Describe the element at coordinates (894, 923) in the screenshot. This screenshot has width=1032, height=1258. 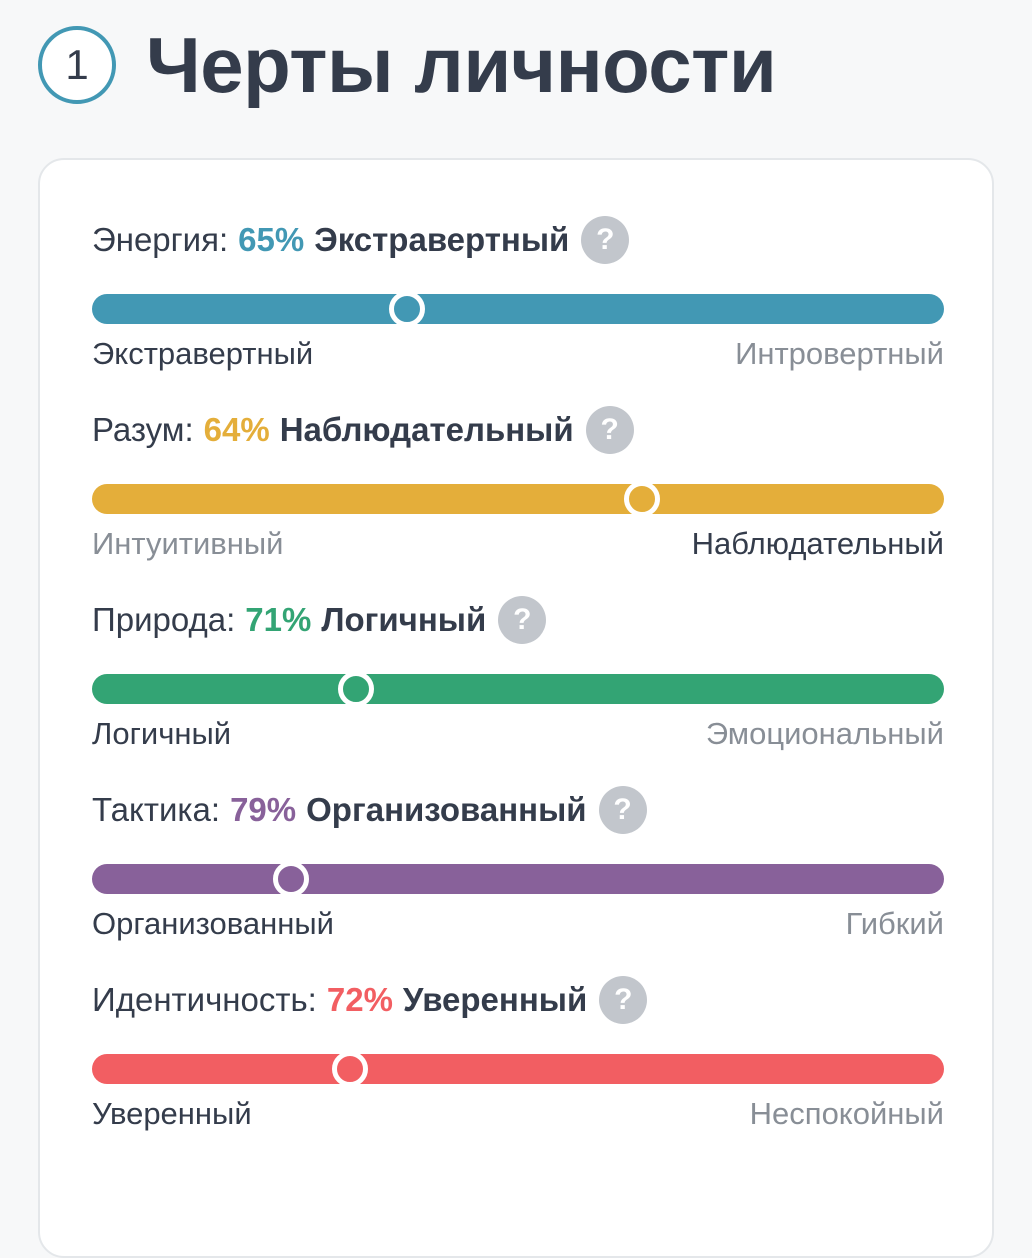
I see `trait-right-label: Гибкий` at that location.